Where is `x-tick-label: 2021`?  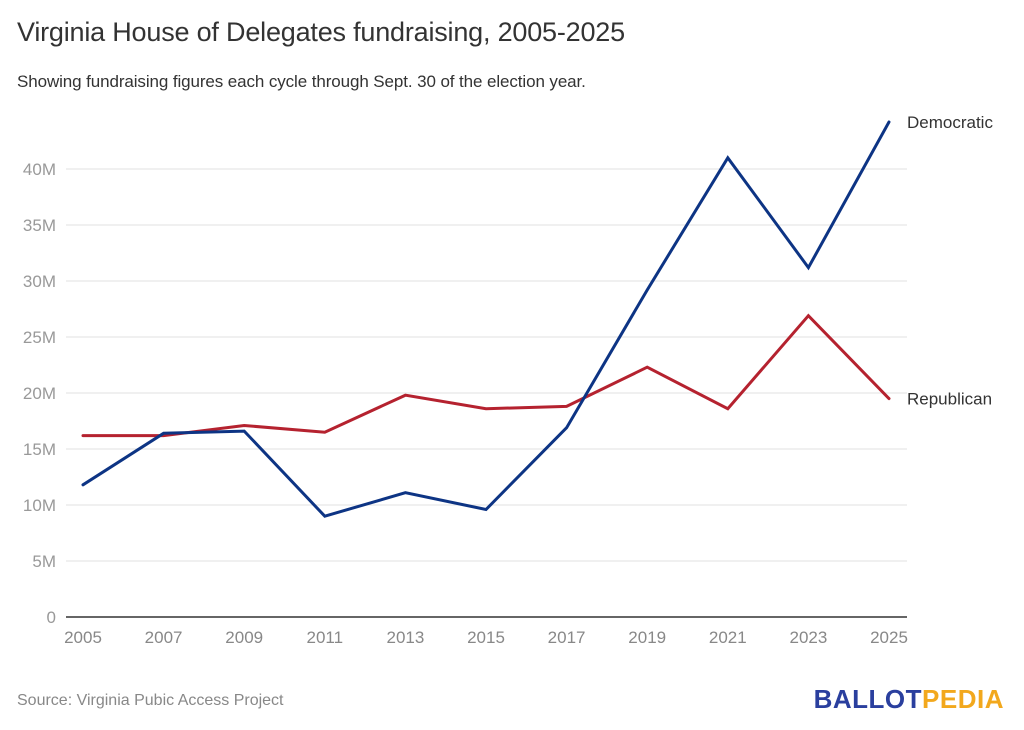 x-tick-label: 2021 is located at coordinates (728, 637).